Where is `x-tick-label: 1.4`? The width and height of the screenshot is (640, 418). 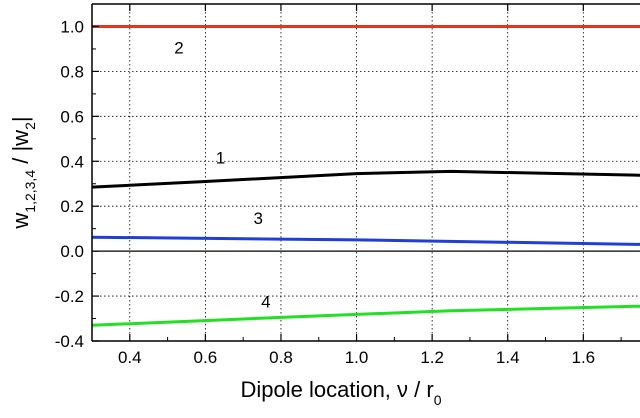
x-tick-label: 1.4 is located at coordinates (508, 357).